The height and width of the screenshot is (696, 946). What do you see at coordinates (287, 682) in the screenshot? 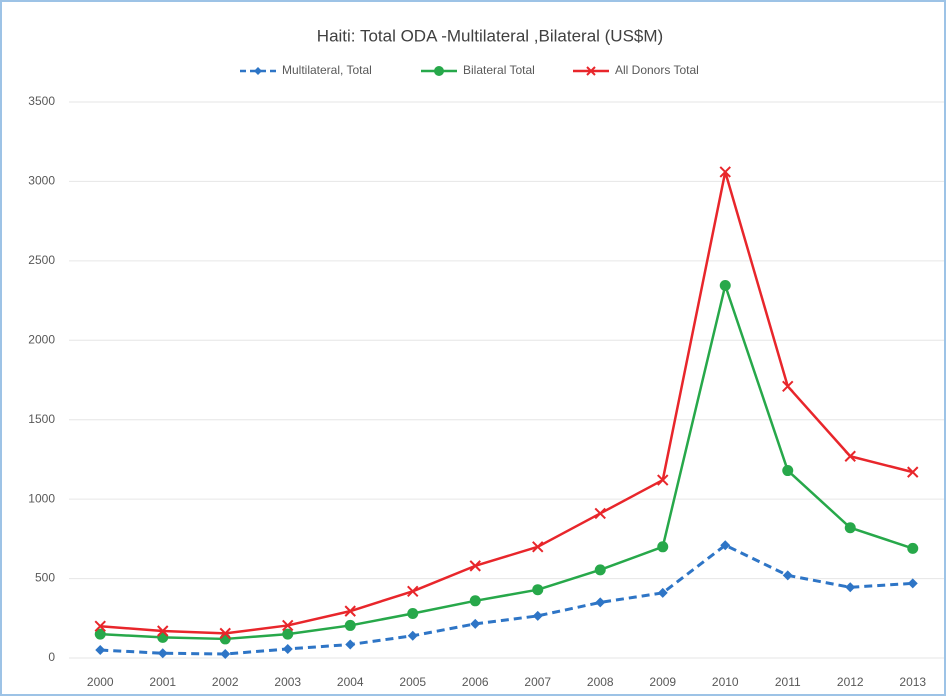
I see `x-tick-label: 2003` at bounding box center [287, 682].